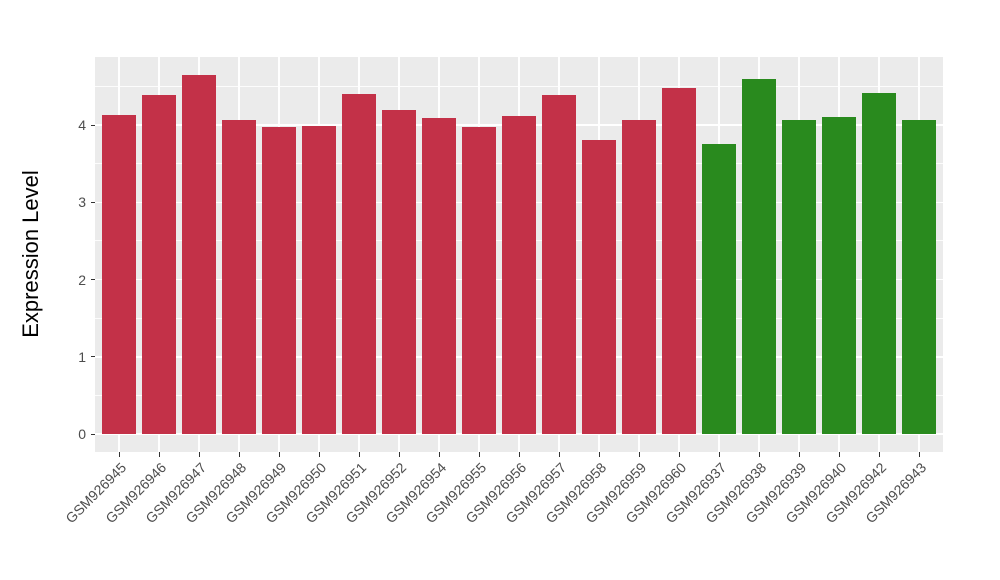  Describe the element at coordinates (82, 434) in the screenshot. I see `y-tick-label: 0` at that location.